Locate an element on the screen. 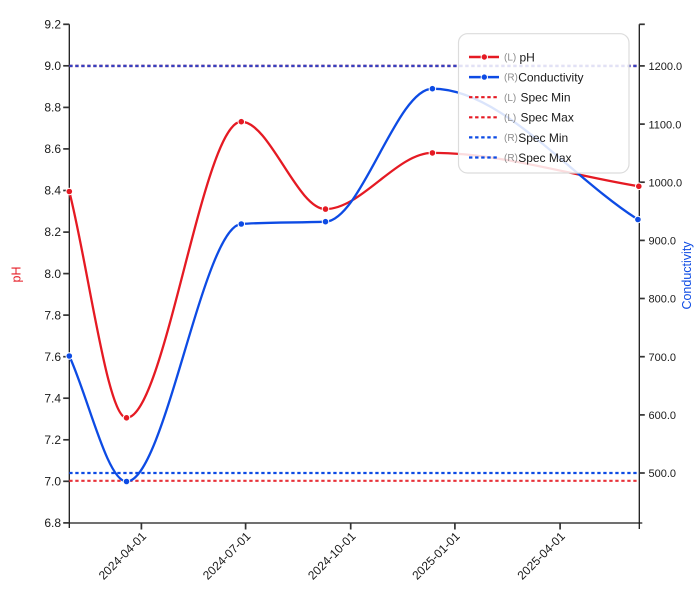 This screenshot has width=698, height=589. svg-text: 800.0 is located at coordinates (663, 300).